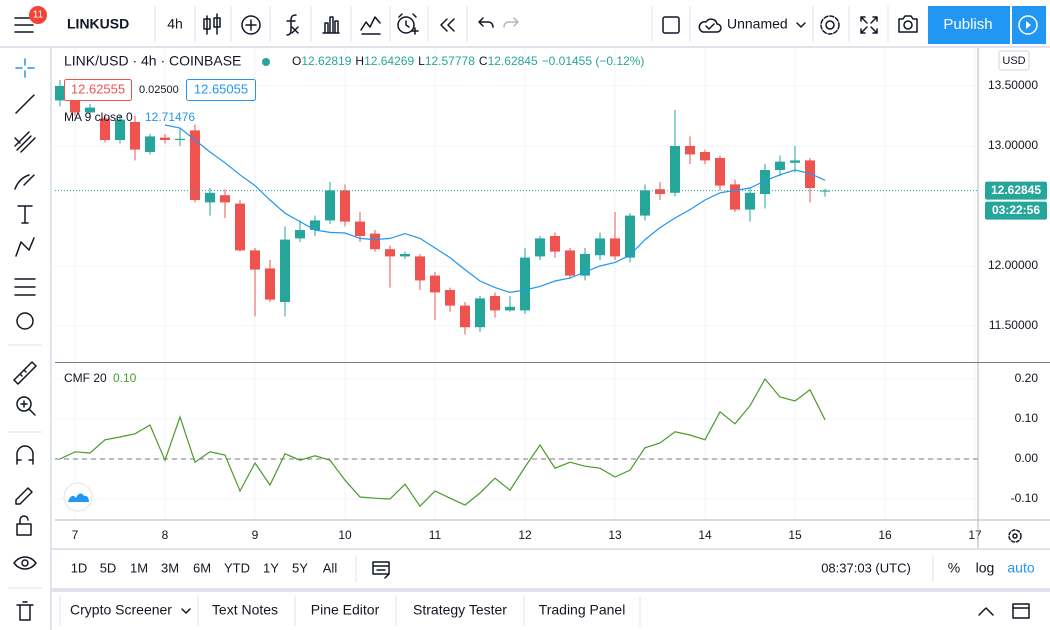 The image size is (1050, 630). I want to click on range-button: 5Y, so click(300, 567).